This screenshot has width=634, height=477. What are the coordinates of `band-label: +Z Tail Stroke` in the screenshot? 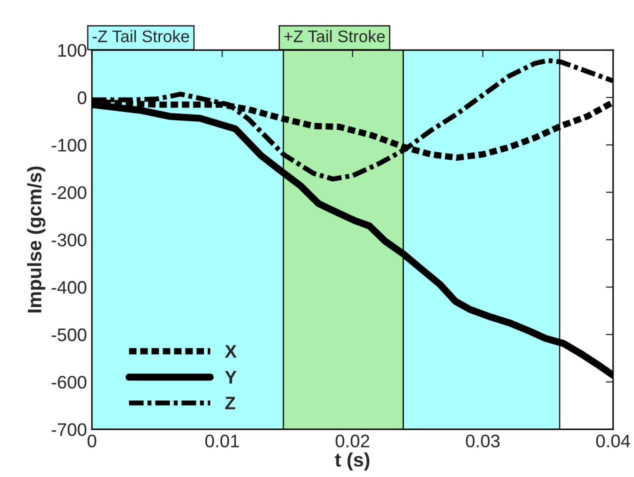 It's located at (334, 36).